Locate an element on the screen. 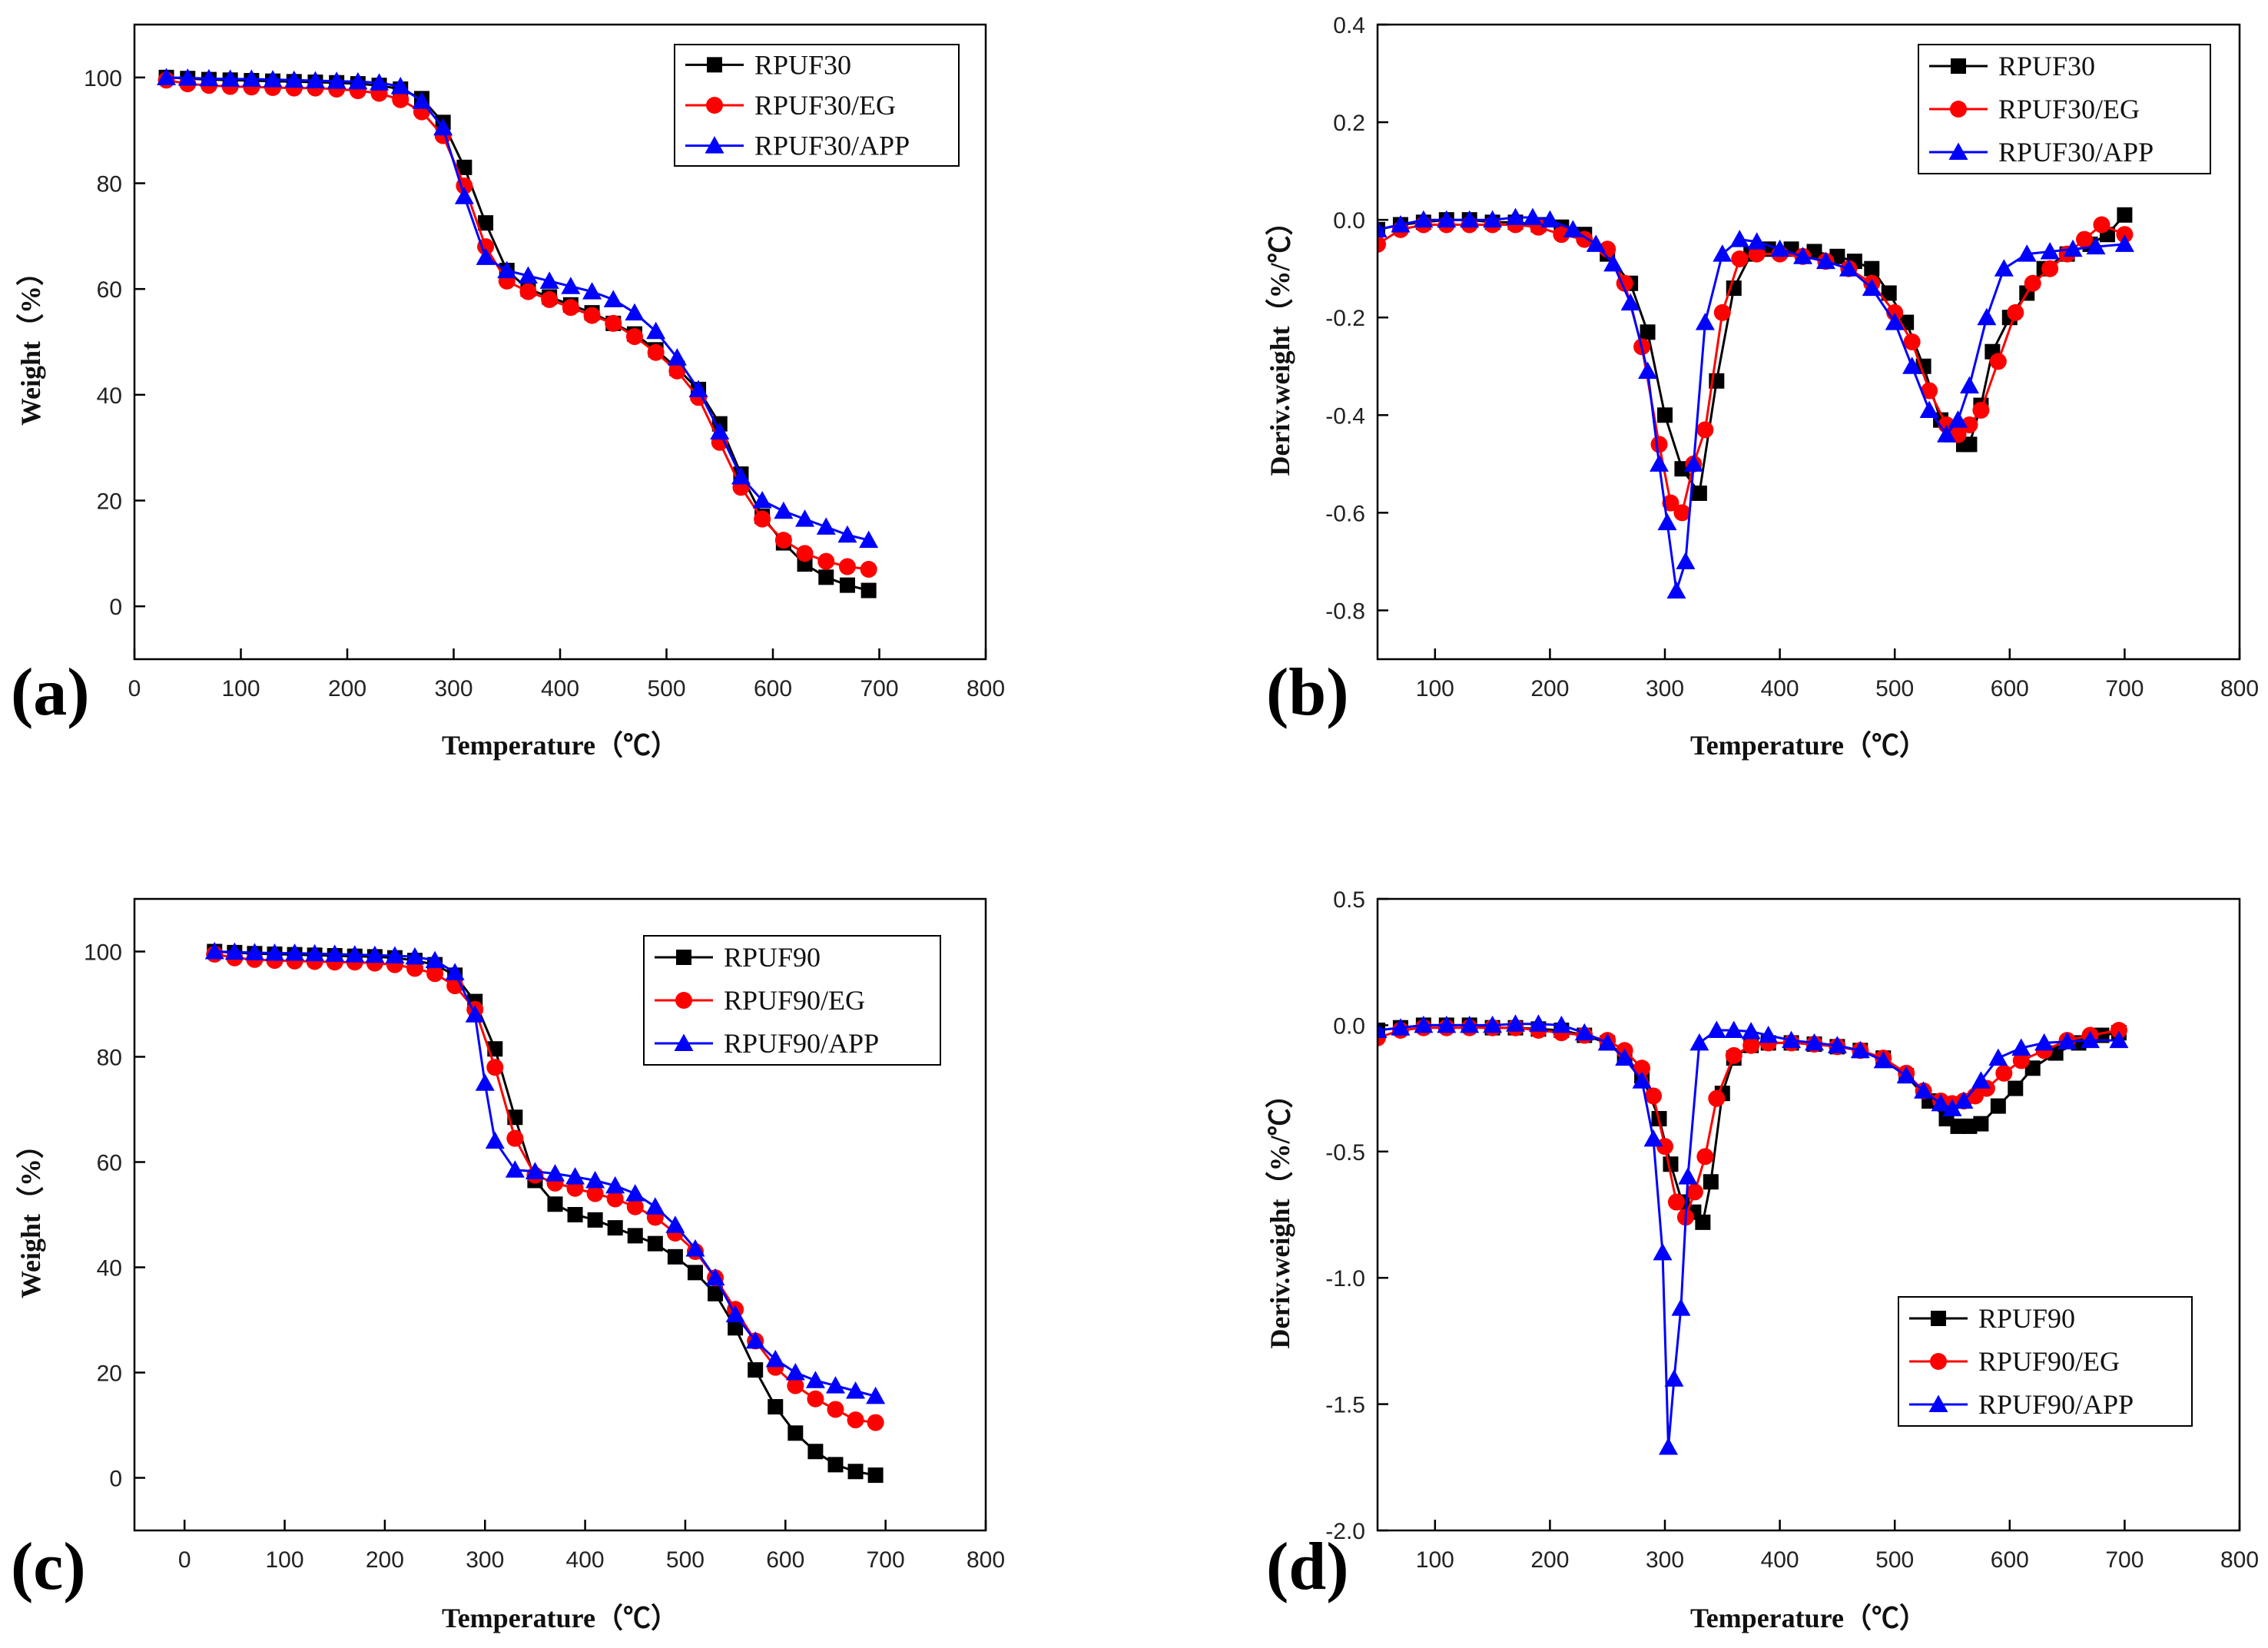 The image size is (2268, 1648). legend-marker-RPUF90 is located at coordinates (684, 957).